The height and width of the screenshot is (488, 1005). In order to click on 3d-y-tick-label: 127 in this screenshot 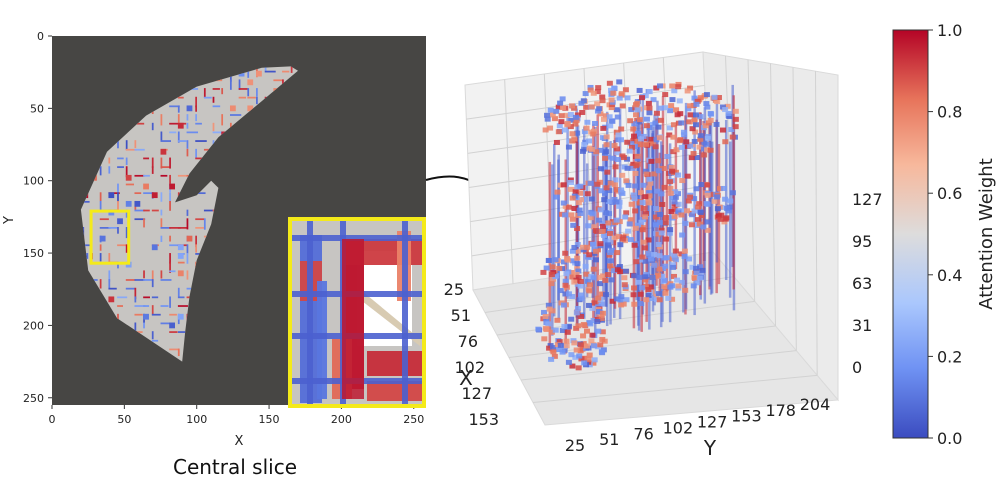, I will do `click(712, 422)`.